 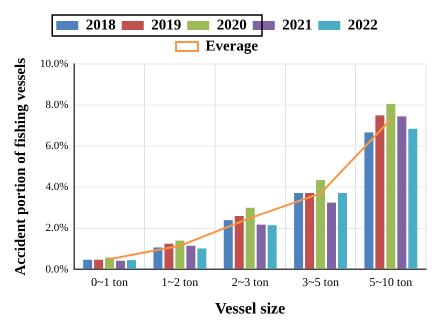 I want to click on legend-label: 2022, so click(x=363, y=25).